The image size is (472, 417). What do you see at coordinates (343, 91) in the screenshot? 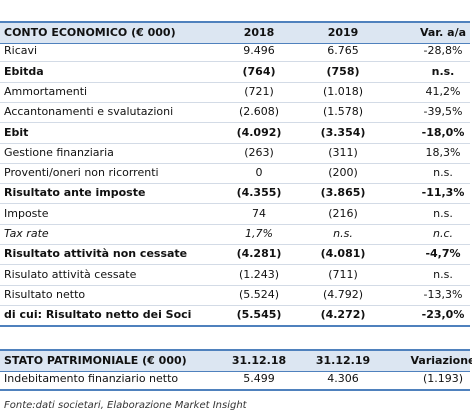
I see `cell: (1.018)` at bounding box center [343, 91].